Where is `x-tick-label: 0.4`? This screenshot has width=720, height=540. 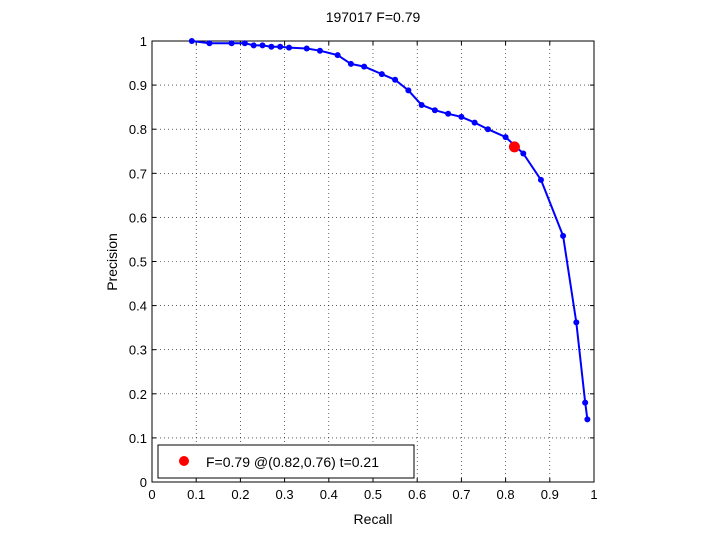
x-tick-label: 0.4 is located at coordinates (329, 494).